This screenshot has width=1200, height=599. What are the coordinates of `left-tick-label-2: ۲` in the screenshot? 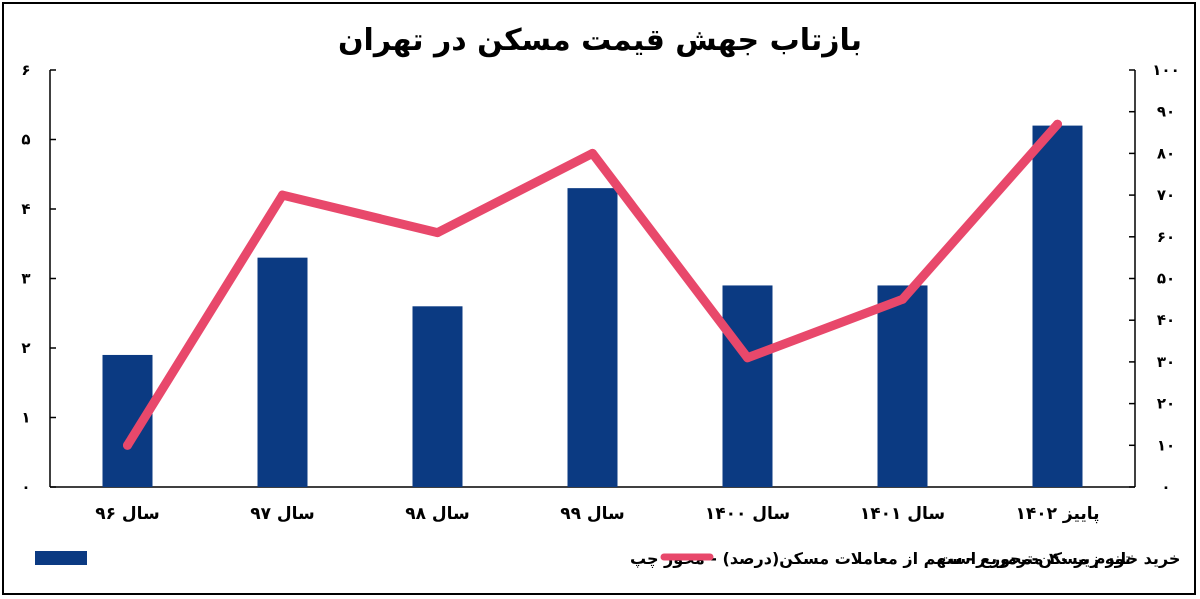 It's located at (25, 348).